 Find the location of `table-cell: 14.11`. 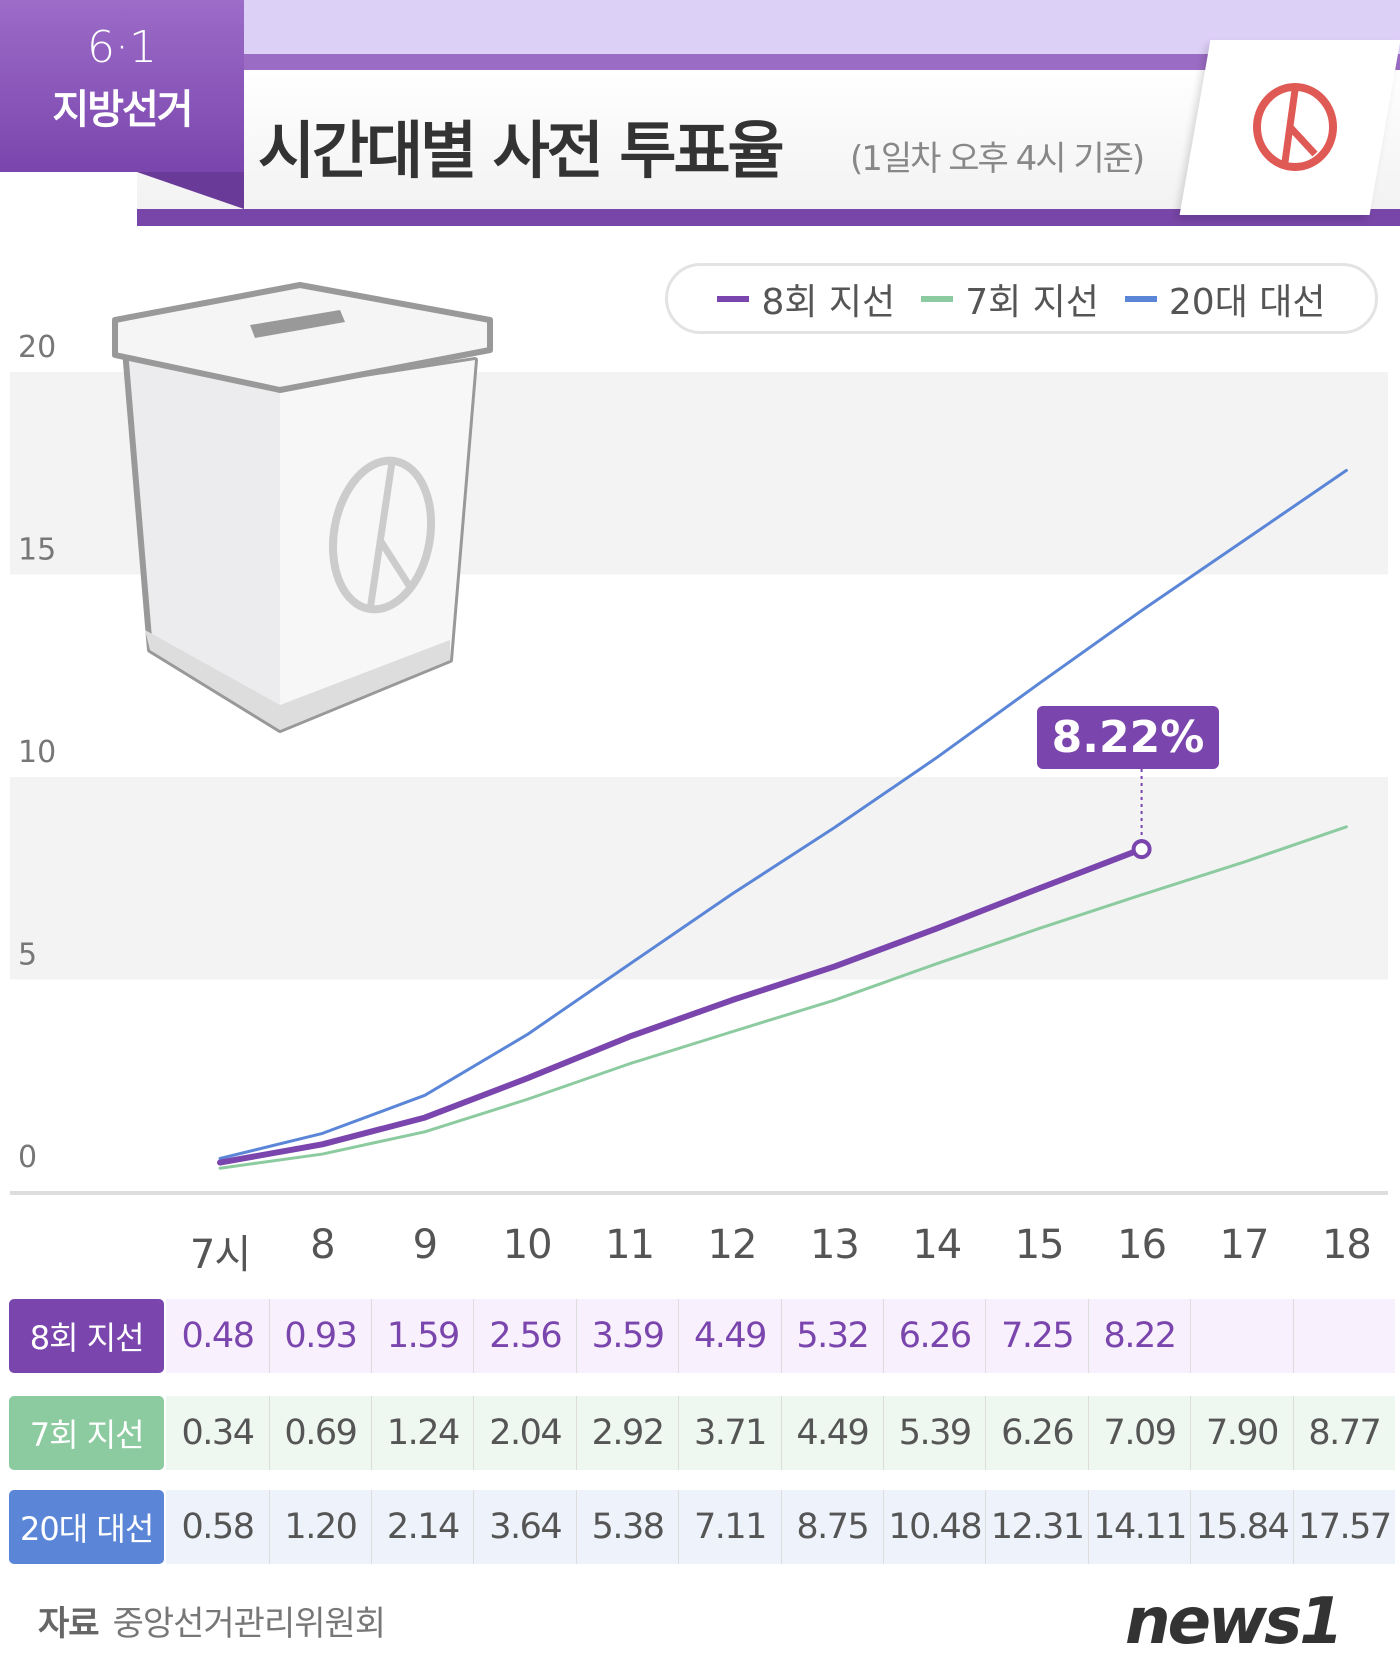

table-cell: 14.11 is located at coordinates (1138, 1527).